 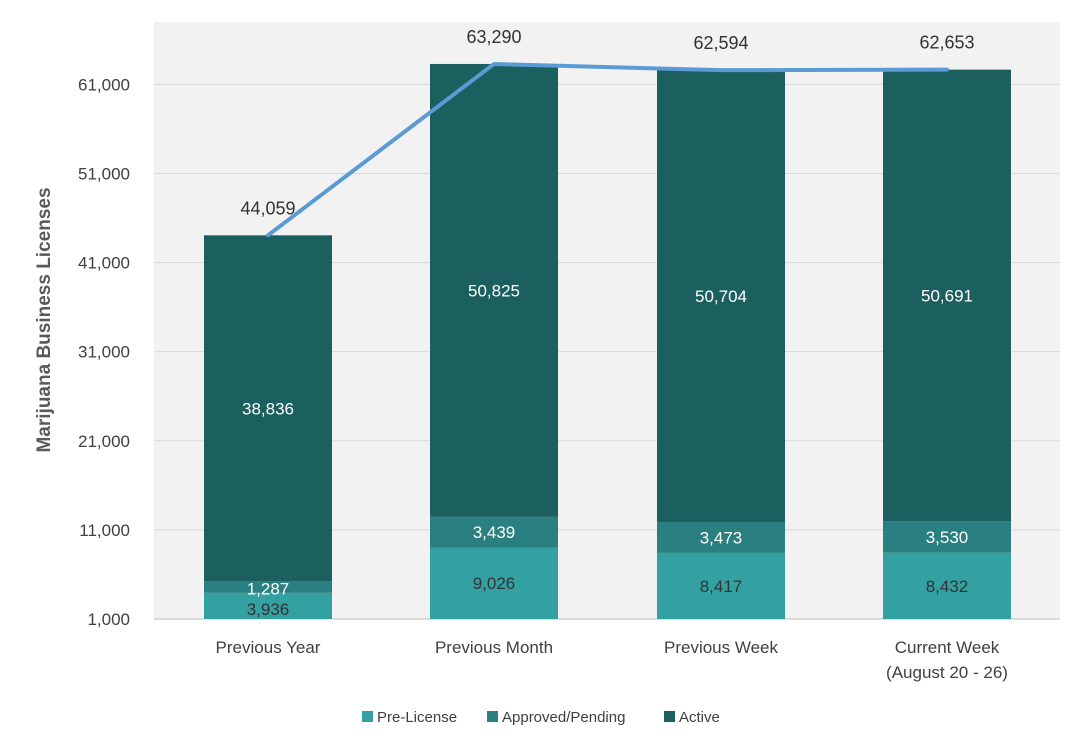 What do you see at coordinates (947, 660) in the screenshot?
I see `x-category-label: Current Week (August 20 - 26)` at bounding box center [947, 660].